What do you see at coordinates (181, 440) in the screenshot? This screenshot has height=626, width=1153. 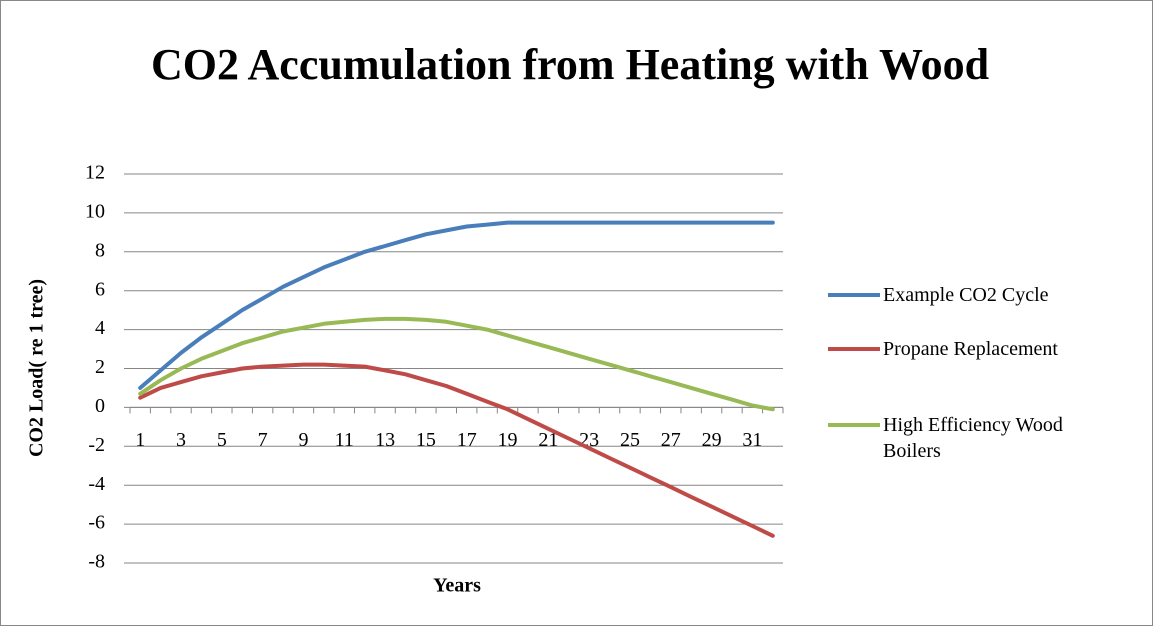 I see `x-tick-label: 3` at bounding box center [181, 440].